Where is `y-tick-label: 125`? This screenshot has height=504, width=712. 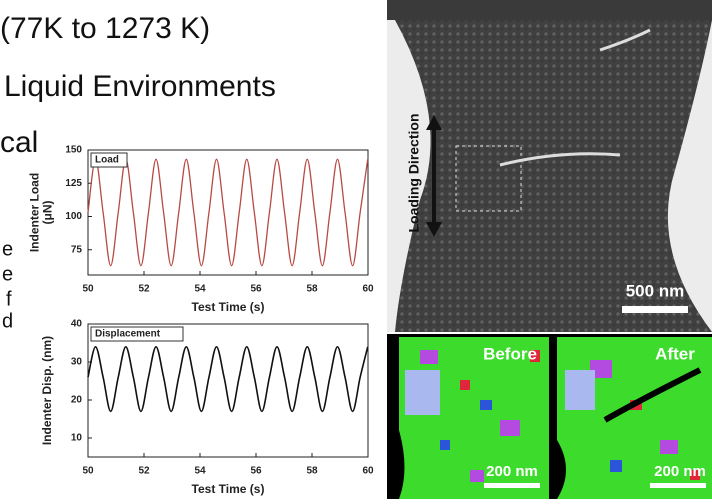 y-tick-label: 125 is located at coordinates (73, 183).